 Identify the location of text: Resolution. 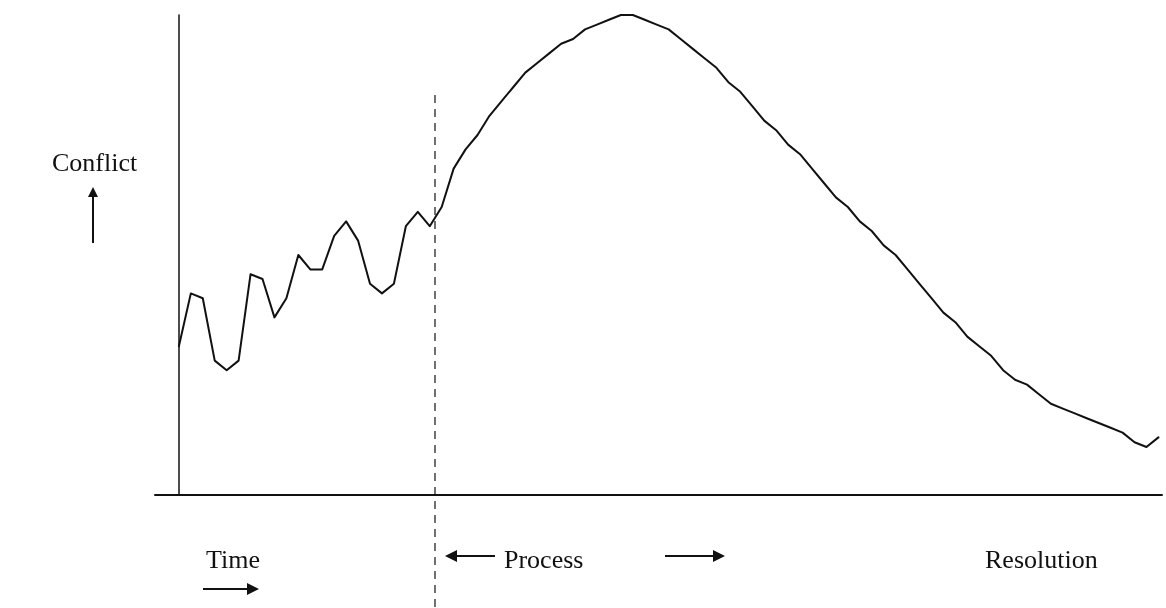
(1041, 560).